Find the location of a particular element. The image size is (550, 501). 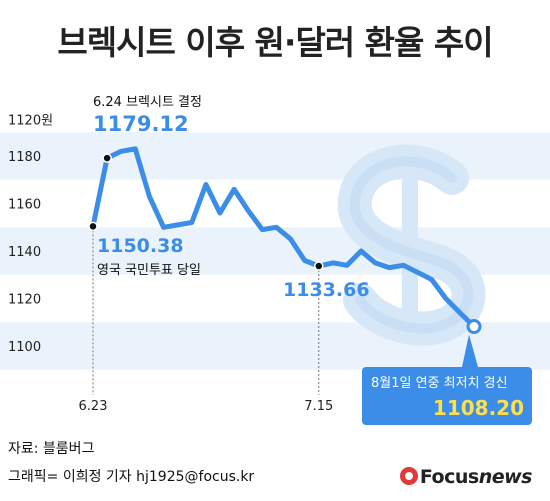

annotation-value: 1179.12 is located at coordinates (141, 124).